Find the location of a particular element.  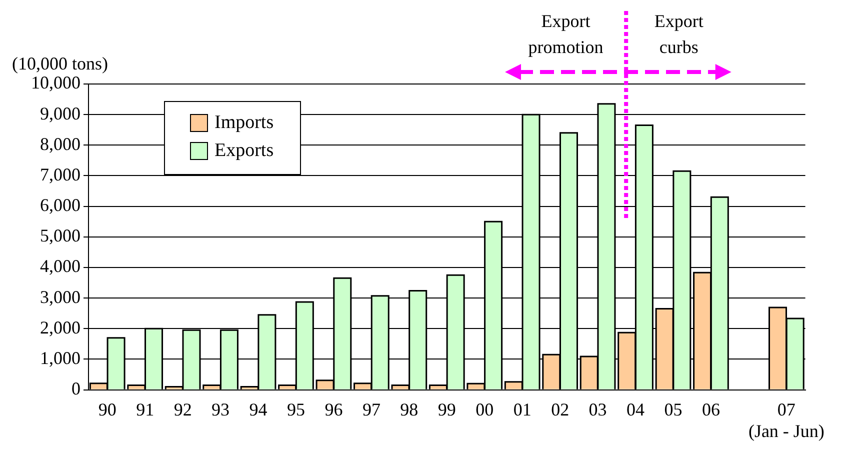

x-tick-label: 95 is located at coordinates (295, 409).